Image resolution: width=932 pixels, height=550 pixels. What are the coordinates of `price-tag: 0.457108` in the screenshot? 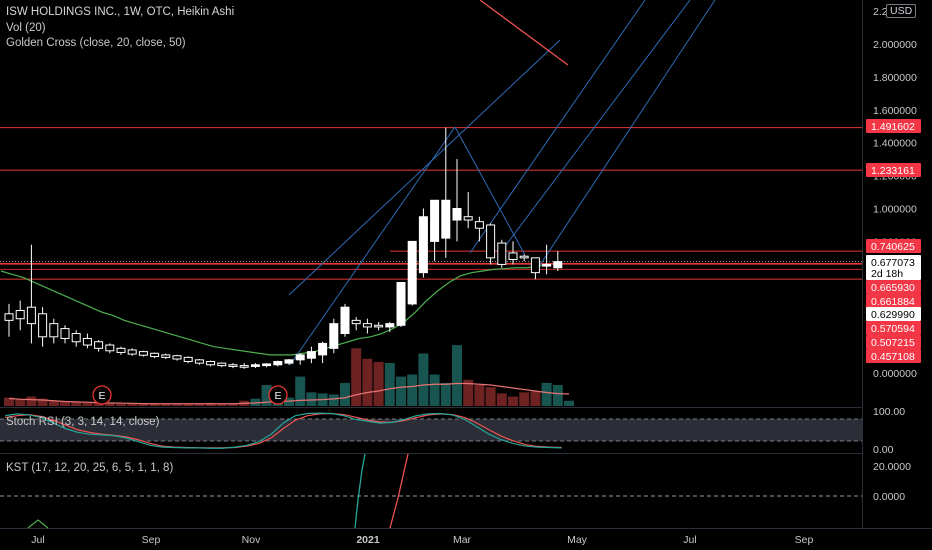 It's located at (893, 356).